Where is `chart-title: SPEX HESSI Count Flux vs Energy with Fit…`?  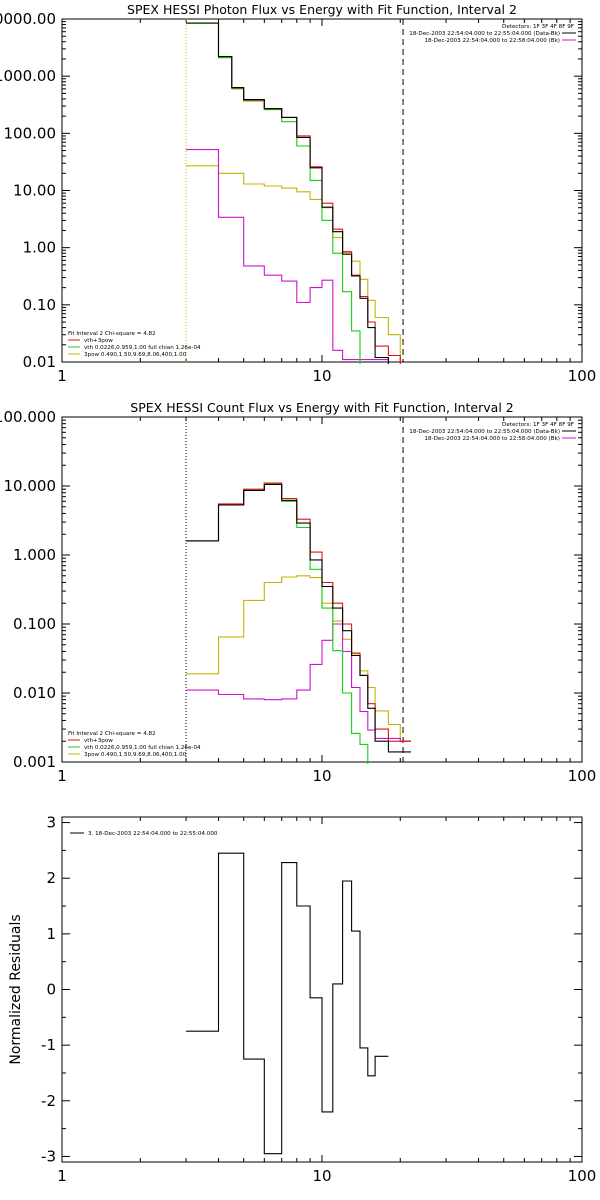 chart-title: SPEX HESSI Count Flux vs Energy with Fit… is located at coordinates (321, 407).